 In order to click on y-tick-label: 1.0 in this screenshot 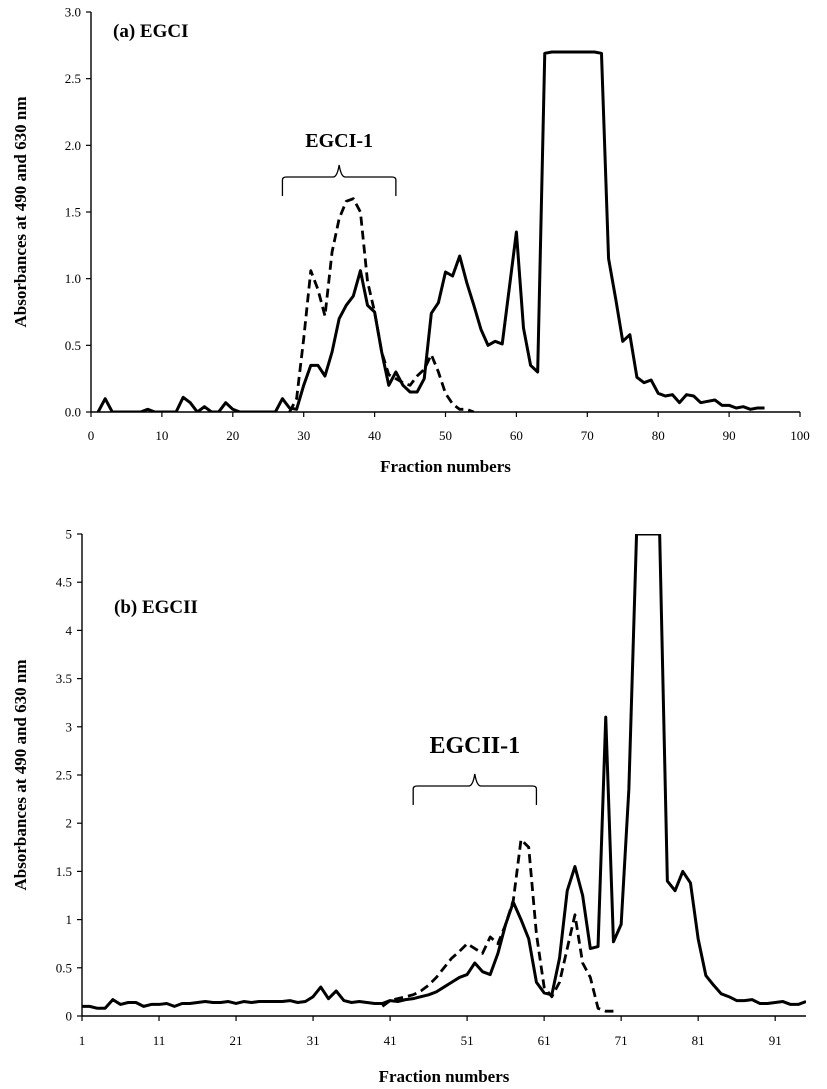, I will do `click(73, 278)`.